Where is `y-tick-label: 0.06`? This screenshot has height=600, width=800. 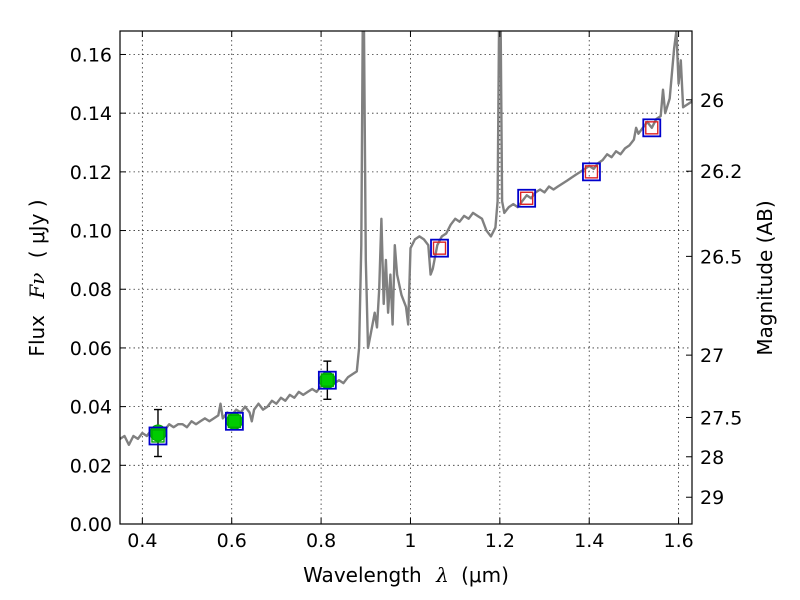 y-tick-label: 0.06 is located at coordinates (91, 349).